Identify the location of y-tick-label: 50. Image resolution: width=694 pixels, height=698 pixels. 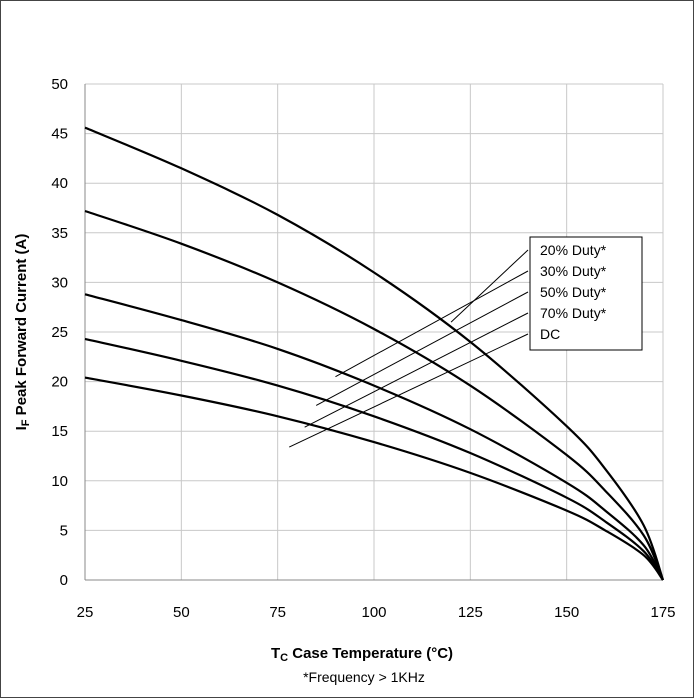
(59, 84).